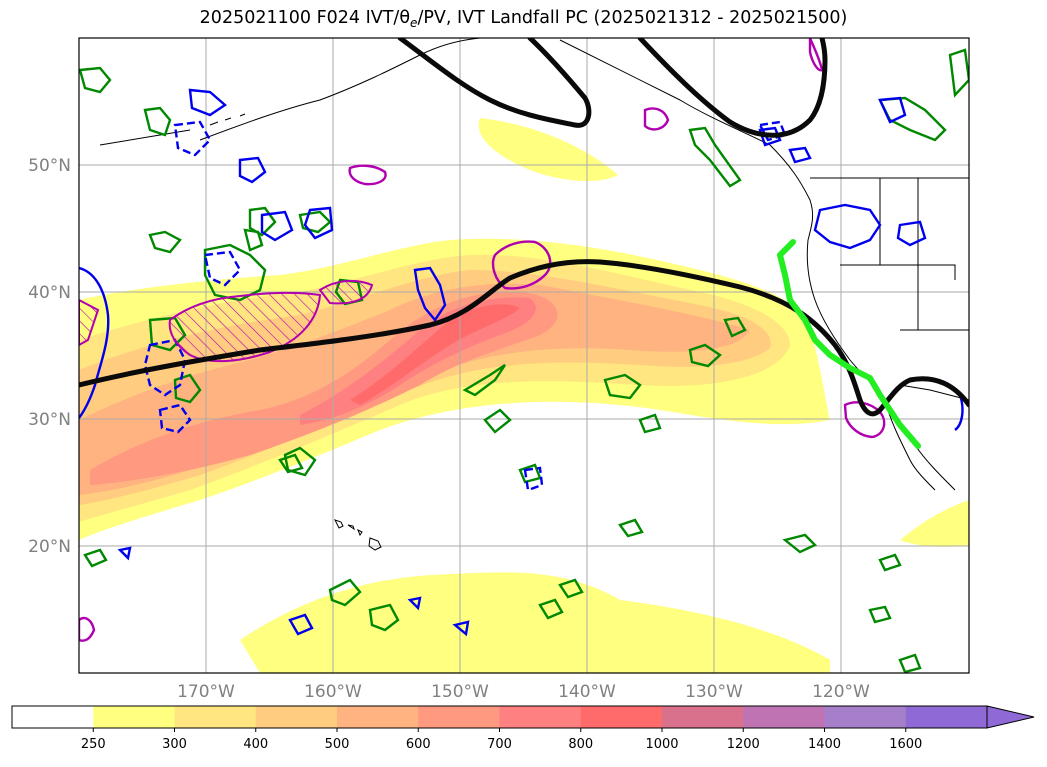 This screenshot has width=1047, height=767. Describe the element at coordinates (435, 354) in the screenshot. I see `ivt-1000-core` at that location.